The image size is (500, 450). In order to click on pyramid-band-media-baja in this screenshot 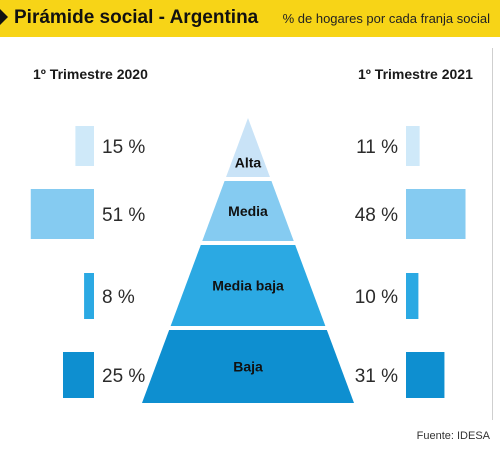, I will do `click(248, 285)`.